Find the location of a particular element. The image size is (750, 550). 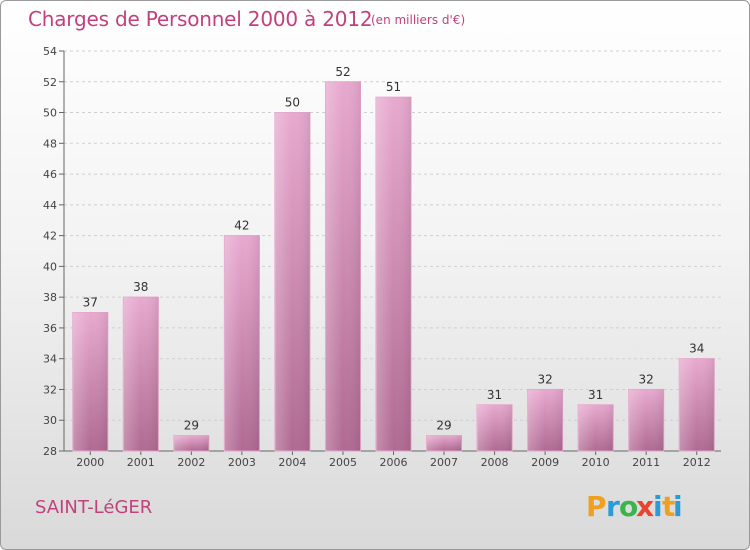

x-tick-label: 2005 is located at coordinates (343, 462).